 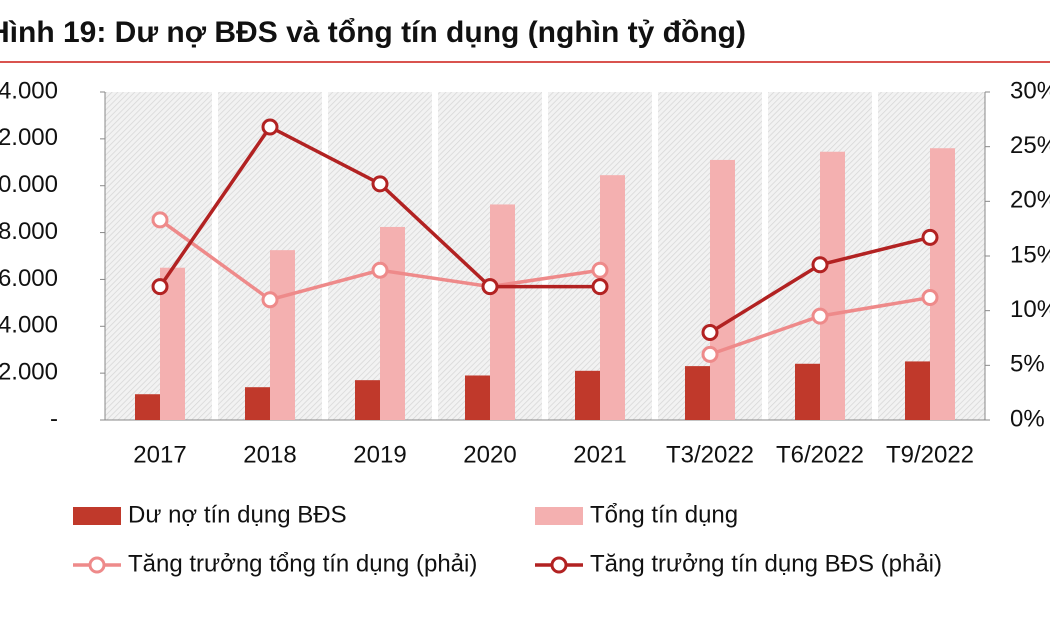 I want to click on y2-tick-label: 0%, so click(x=1027, y=418).